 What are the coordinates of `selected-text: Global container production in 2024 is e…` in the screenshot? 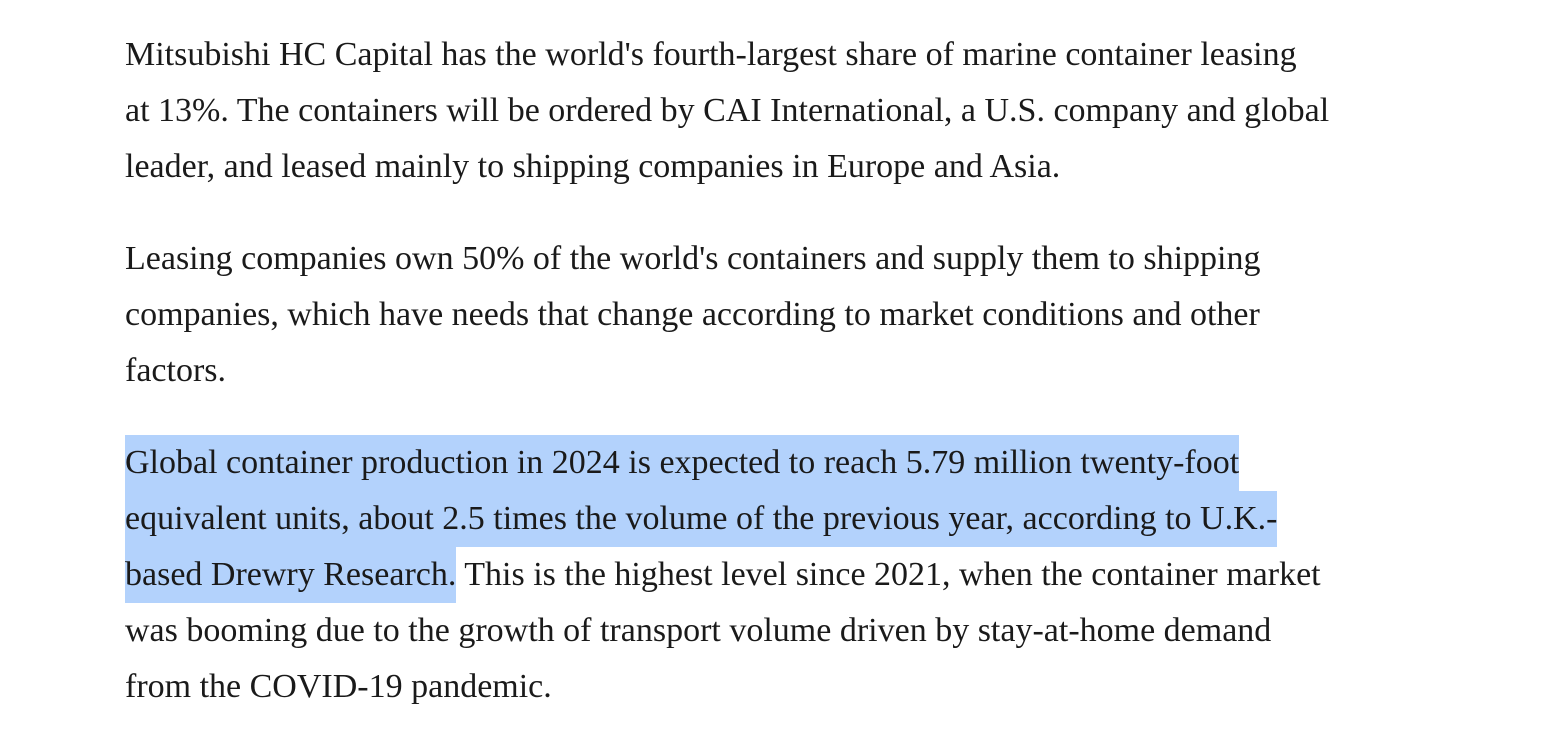 It's located at (682, 463).